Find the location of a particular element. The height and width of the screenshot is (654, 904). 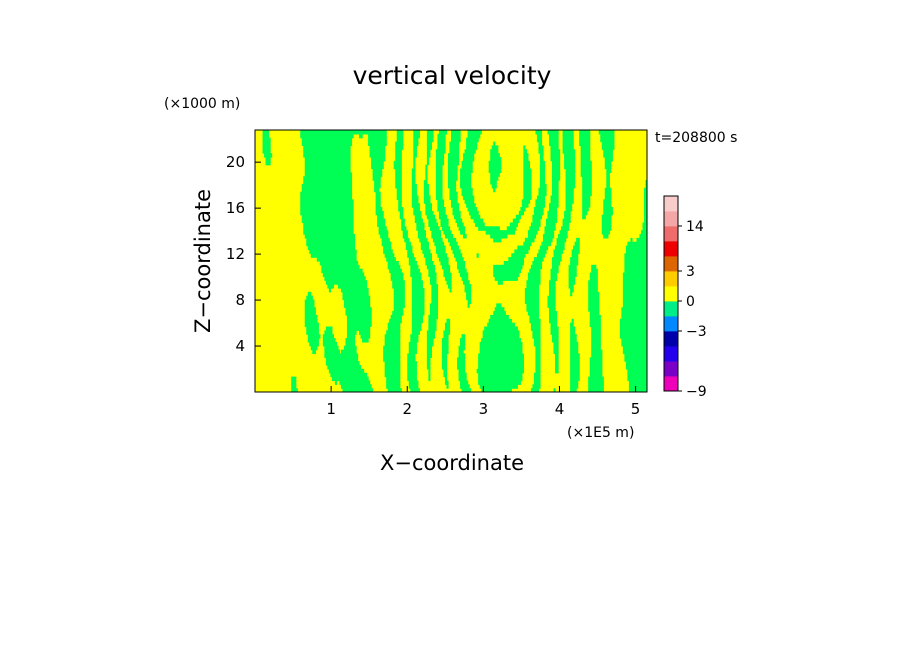

colorbar-tick-label: −3 is located at coordinates (696, 332).